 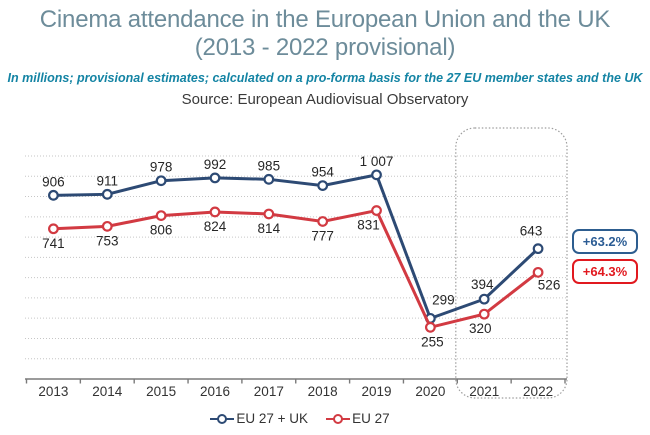 I want to click on data-point-label: 911, so click(x=108, y=180).